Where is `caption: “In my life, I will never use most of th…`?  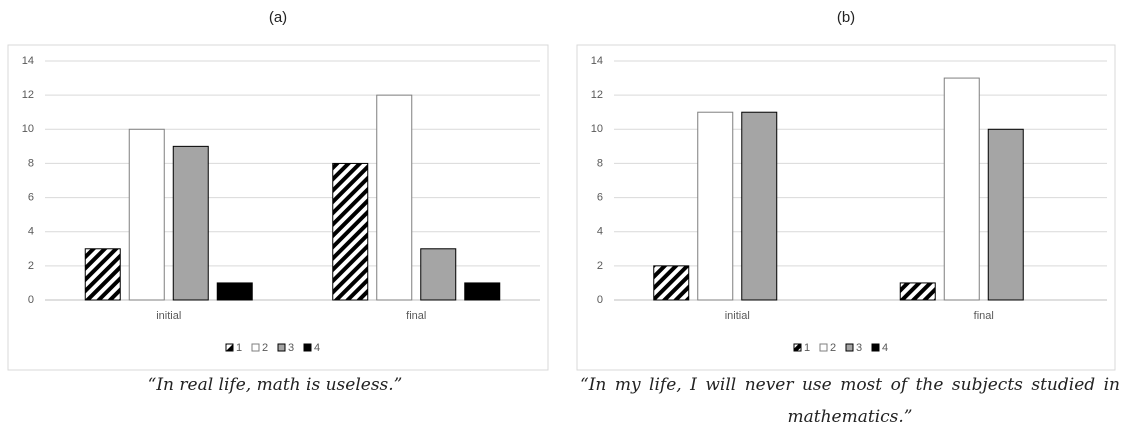
caption: “In my life, I will never use most of th… is located at coordinates (850, 401).